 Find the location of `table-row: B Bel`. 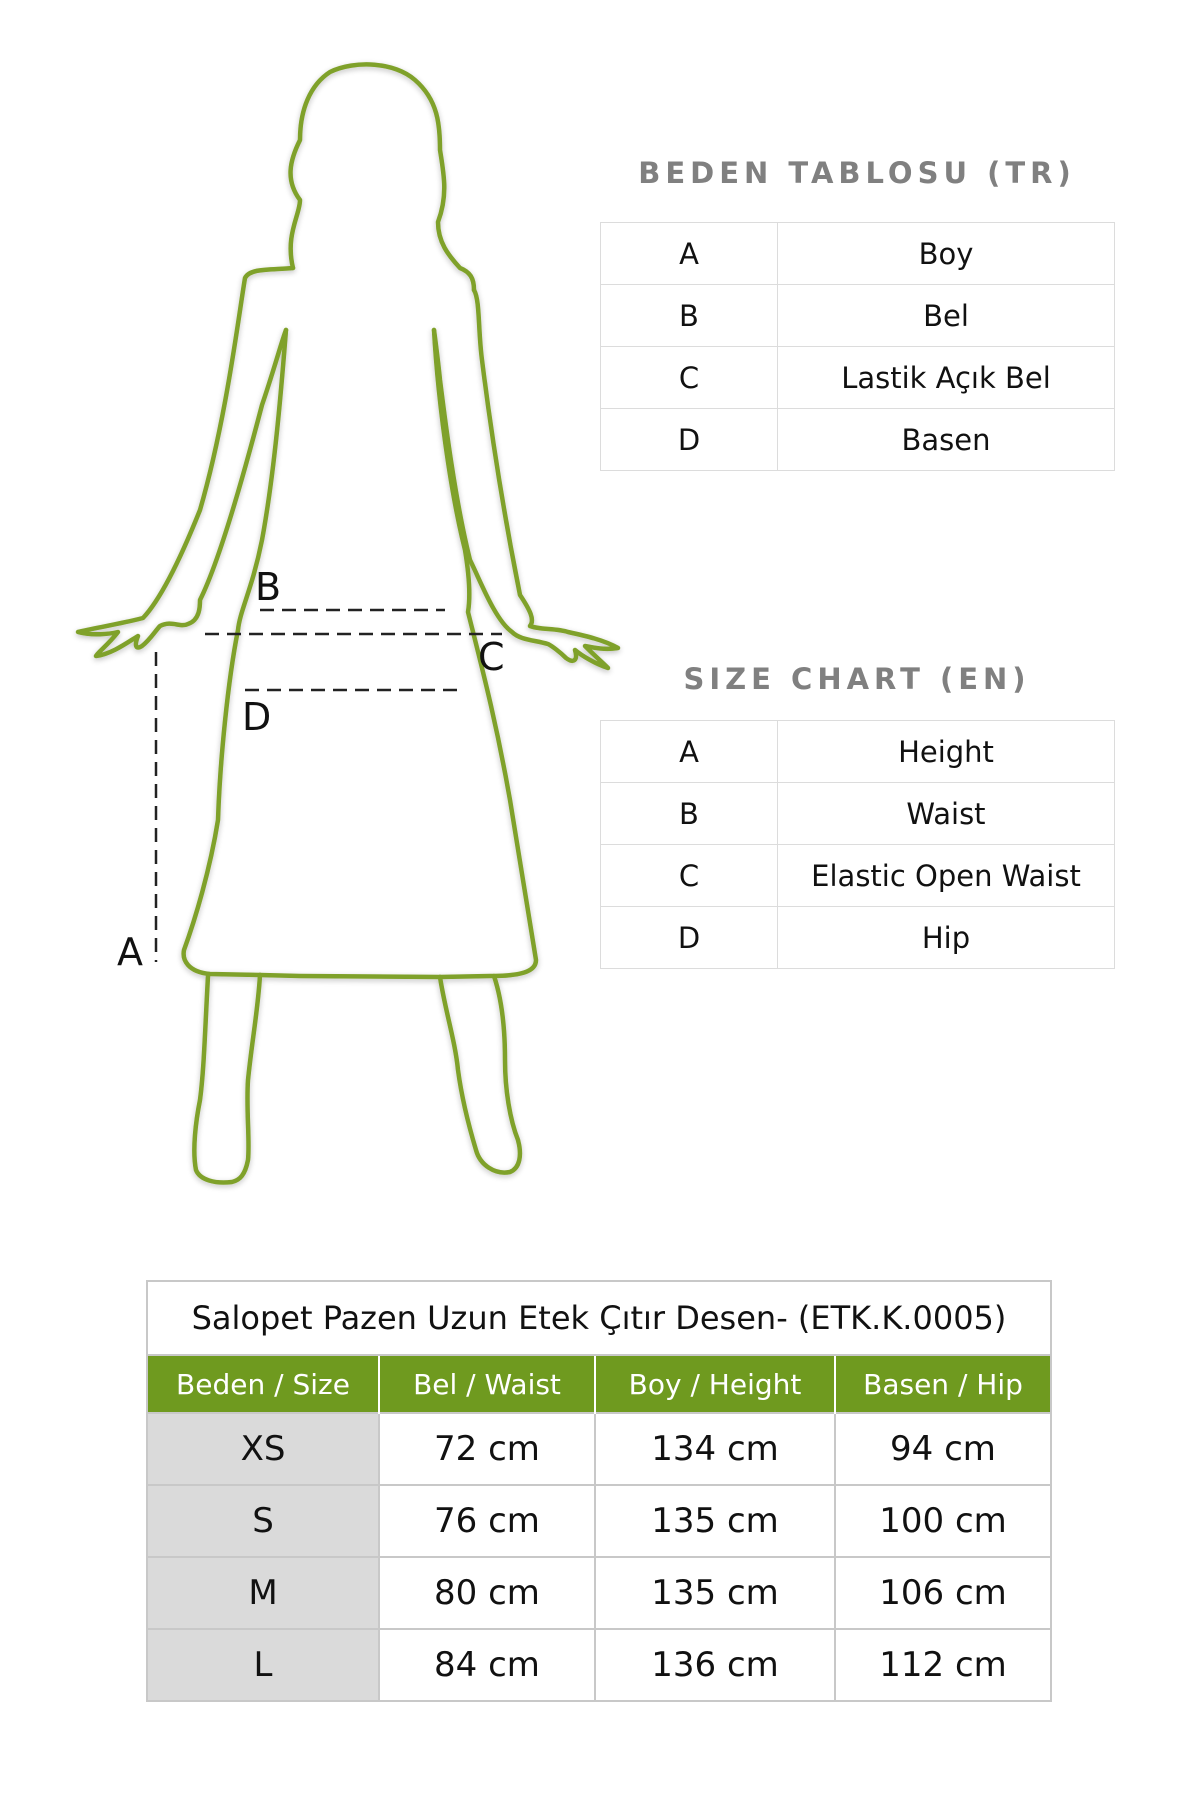

table-row: B Bel is located at coordinates (857, 315).